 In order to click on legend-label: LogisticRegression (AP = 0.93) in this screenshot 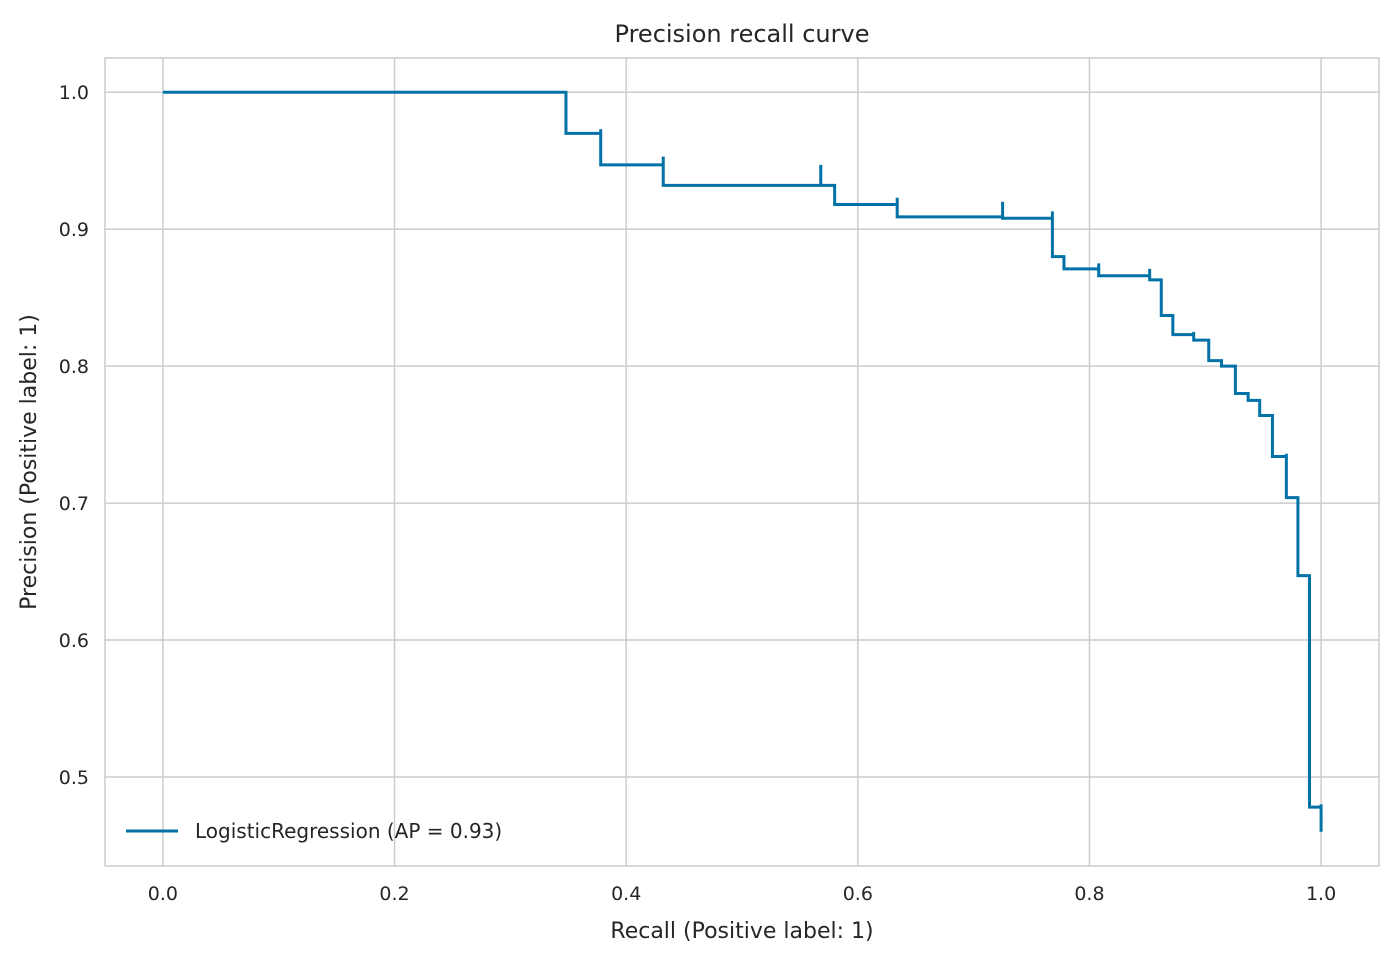, I will do `click(348, 831)`.